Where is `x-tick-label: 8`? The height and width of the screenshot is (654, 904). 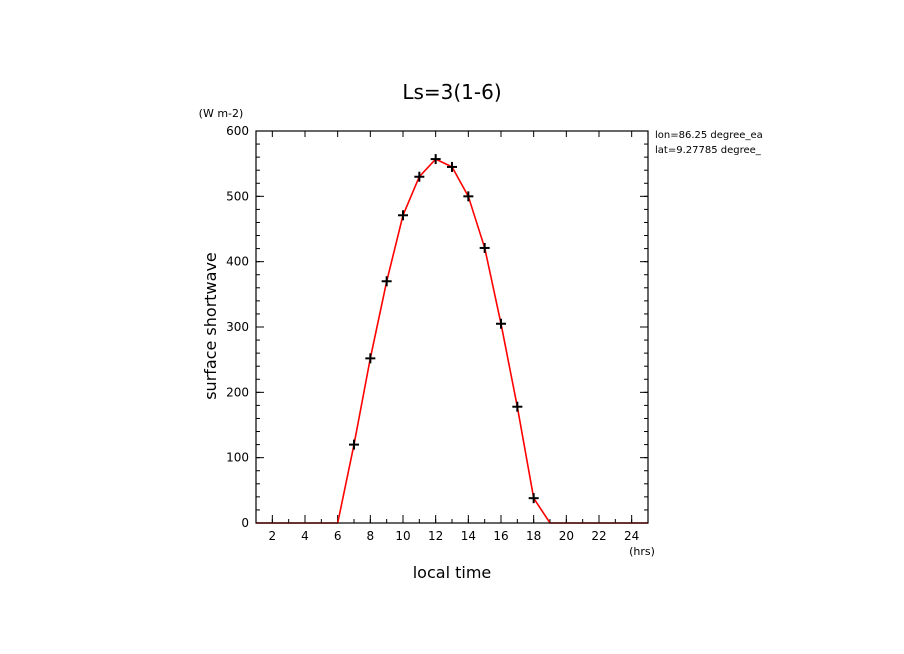 x-tick-label: 8 is located at coordinates (371, 536).